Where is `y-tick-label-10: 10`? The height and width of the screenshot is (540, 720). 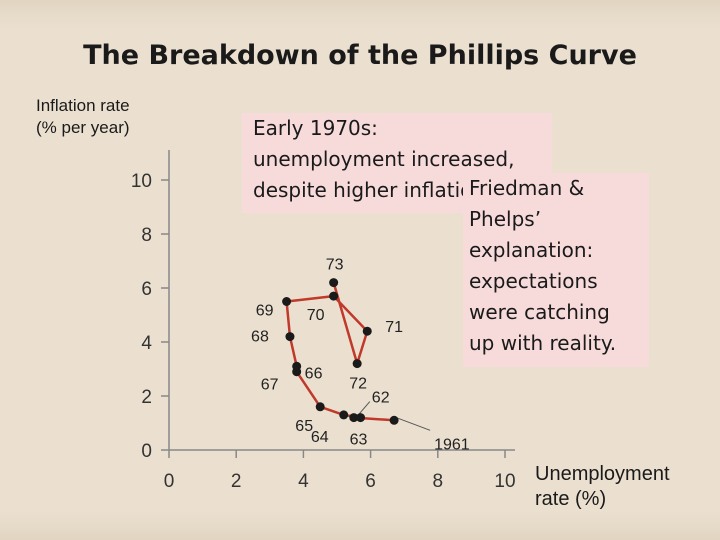
y-tick-label-10: 10 is located at coordinates (141, 181).